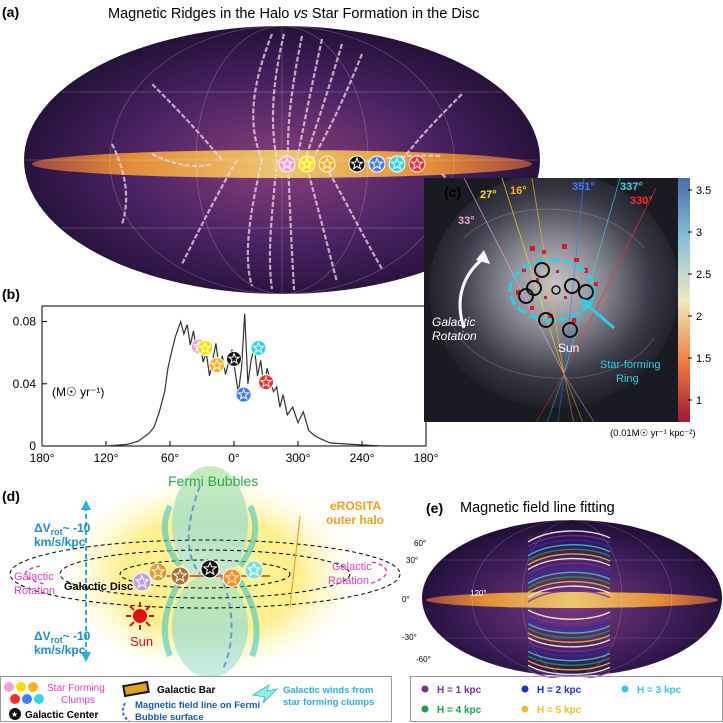 Image resolution: width=723 pixels, height=723 pixels. What do you see at coordinates (631, 187) in the screenshot?
I see `sightline-angle-label: 337°` at bounding box center [631, 187].